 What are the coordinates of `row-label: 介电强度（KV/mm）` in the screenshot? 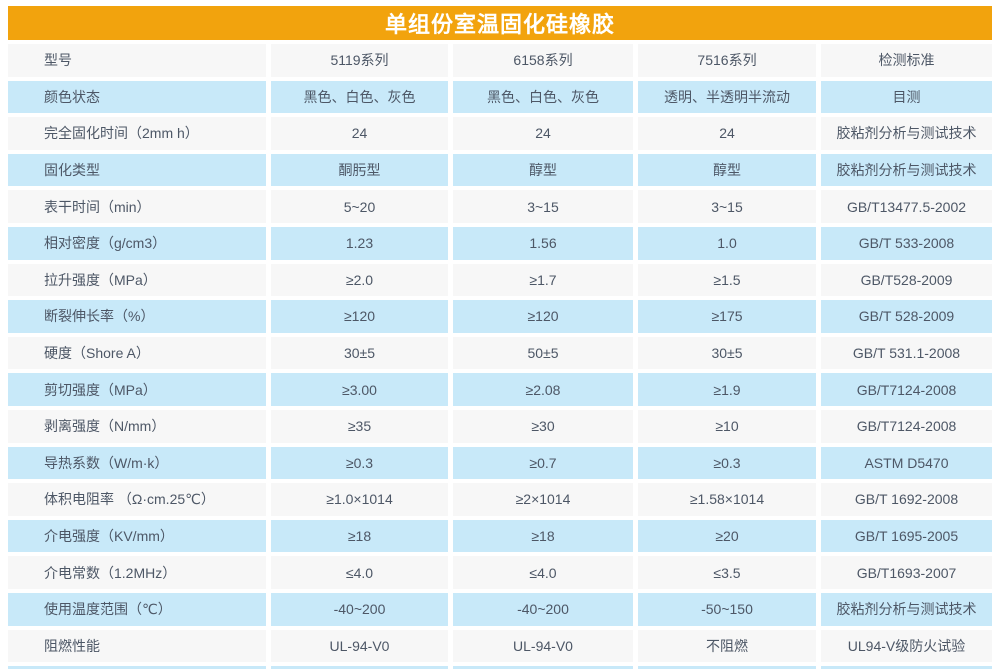 It's located at (137, 536).